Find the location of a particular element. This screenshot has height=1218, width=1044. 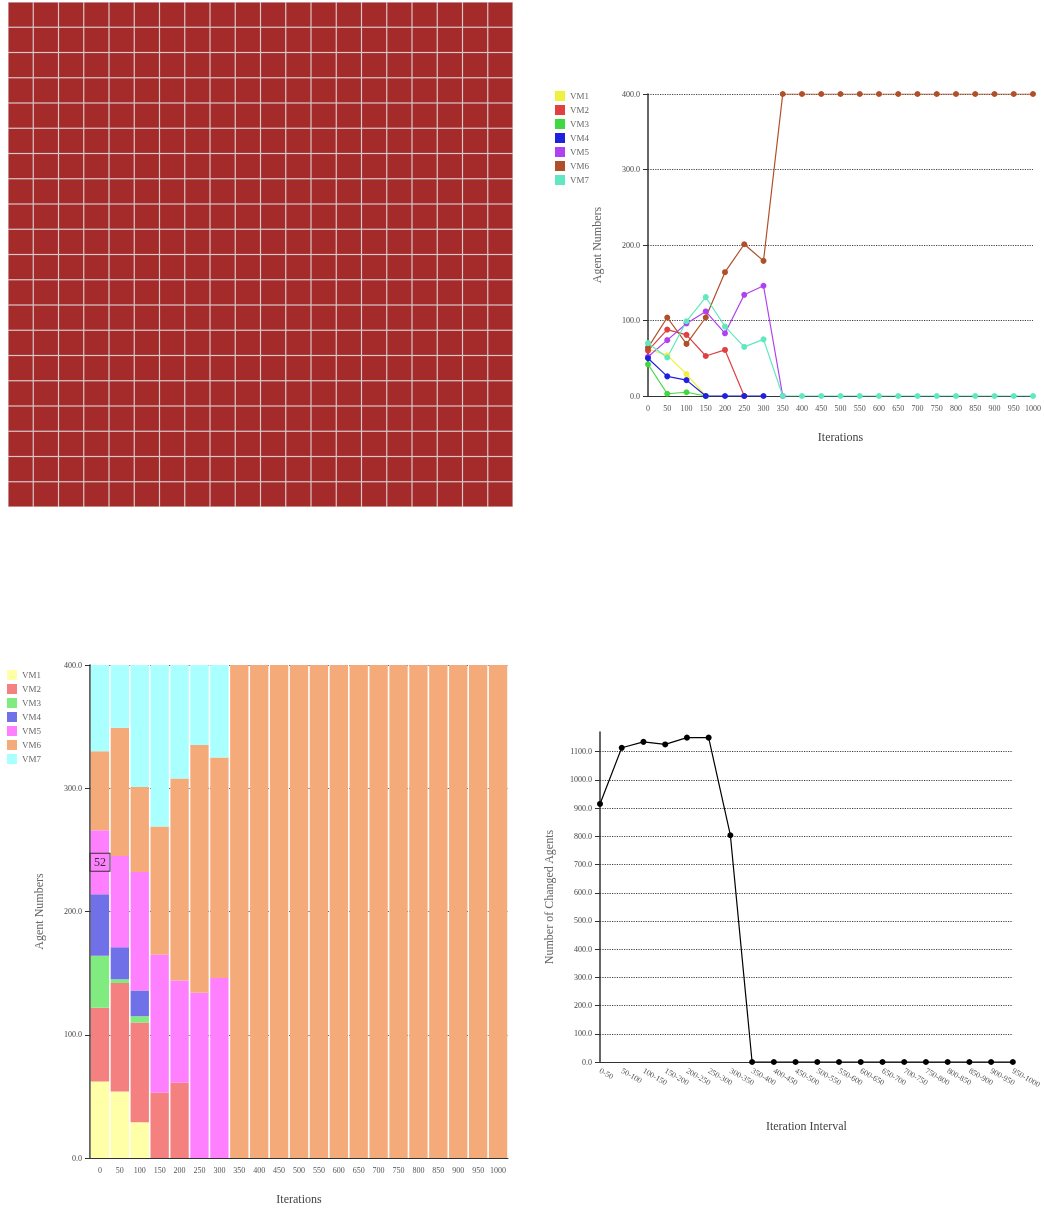

annotation: 52 is located at coordinates (99, 862).